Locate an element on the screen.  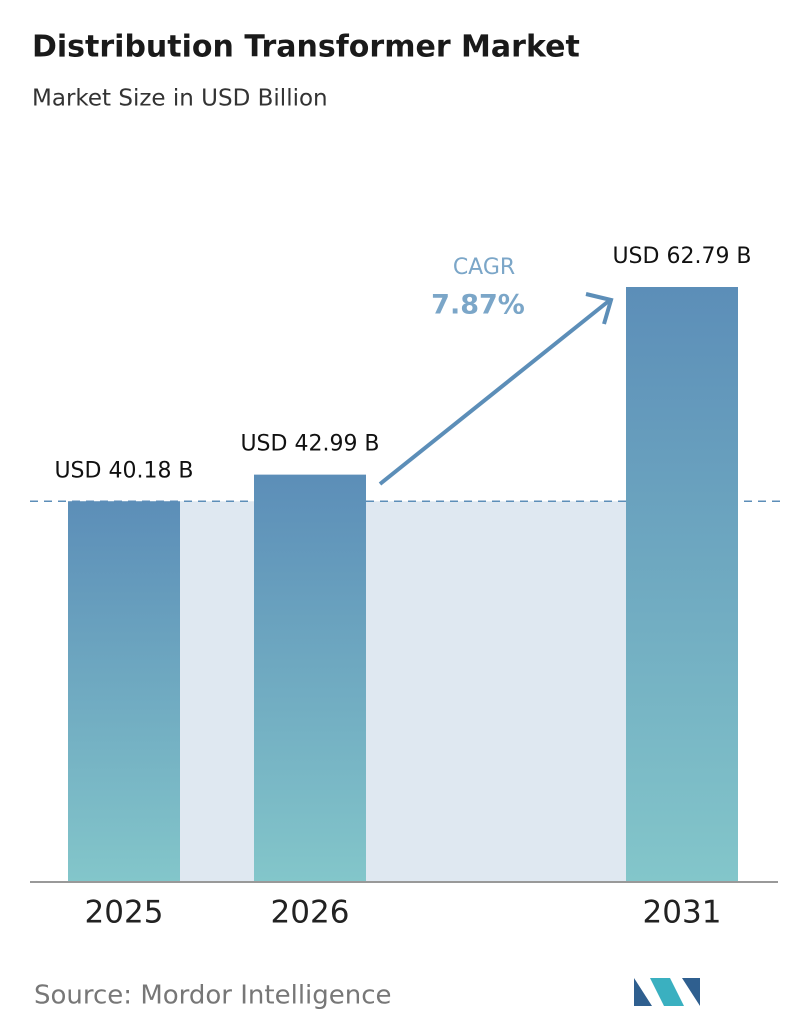
value-label: USD 42.99 B is located at coordinates (309, 444).